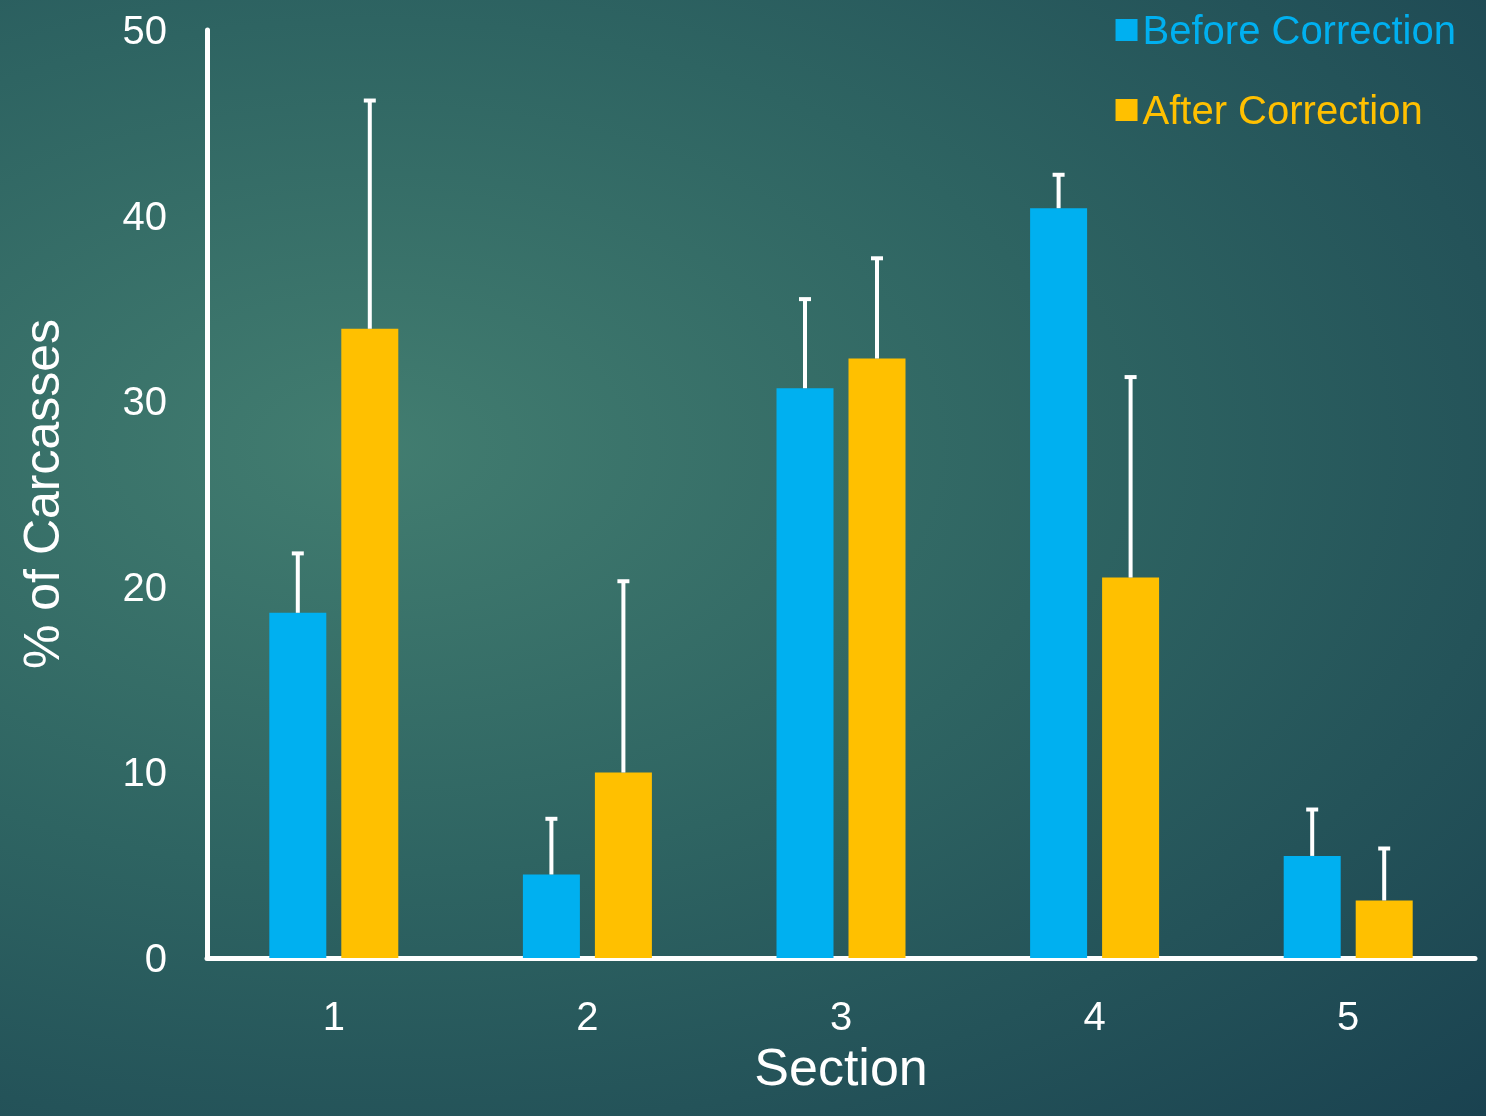 The image size is (1486, 1116). Describe the element at coordinates (1348, 1016) in the screenshot. I see `x-tick-label: 5` at that location.